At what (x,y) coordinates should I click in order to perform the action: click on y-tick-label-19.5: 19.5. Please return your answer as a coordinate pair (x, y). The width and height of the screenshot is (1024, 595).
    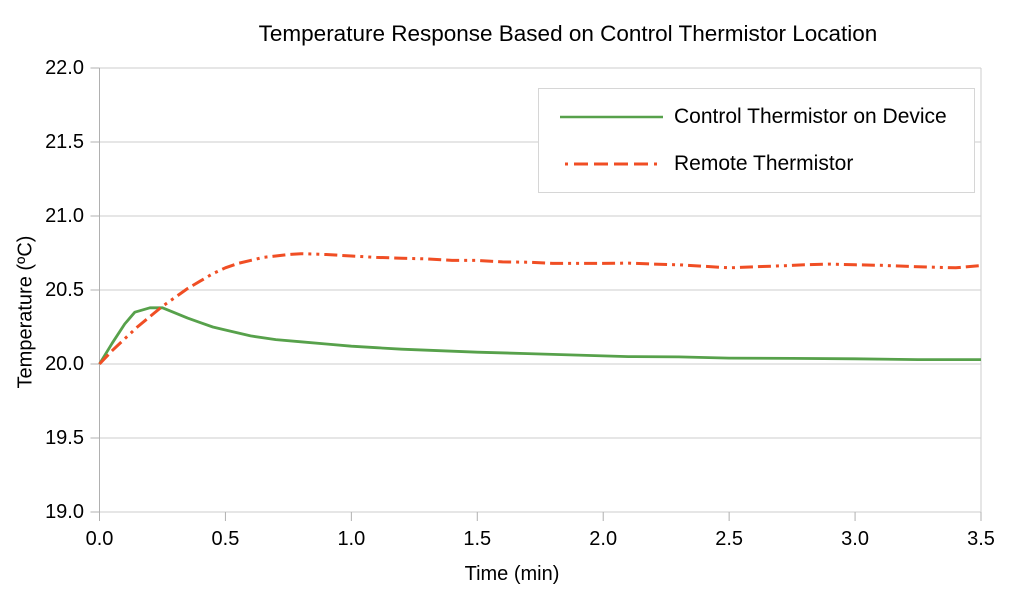
    Looking at the image, I should click on (64, 438).